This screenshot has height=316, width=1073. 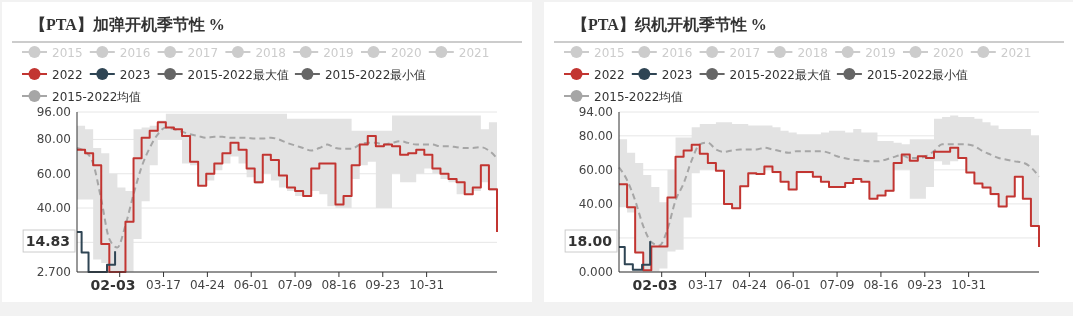 I want to click on y-tick-label: 2.700, so click(x=53, y=272).